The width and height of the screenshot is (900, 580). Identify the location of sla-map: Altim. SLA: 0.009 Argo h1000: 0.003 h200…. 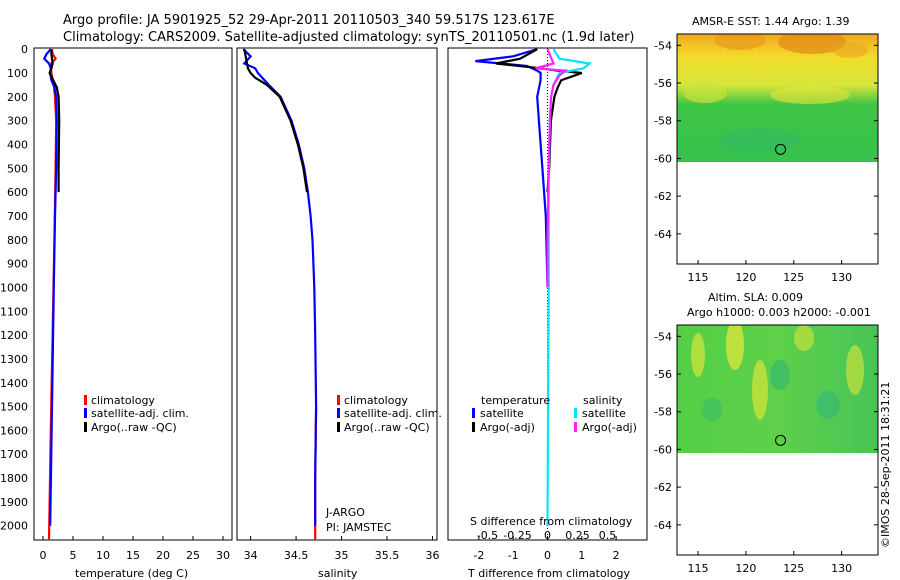
(766, 433).